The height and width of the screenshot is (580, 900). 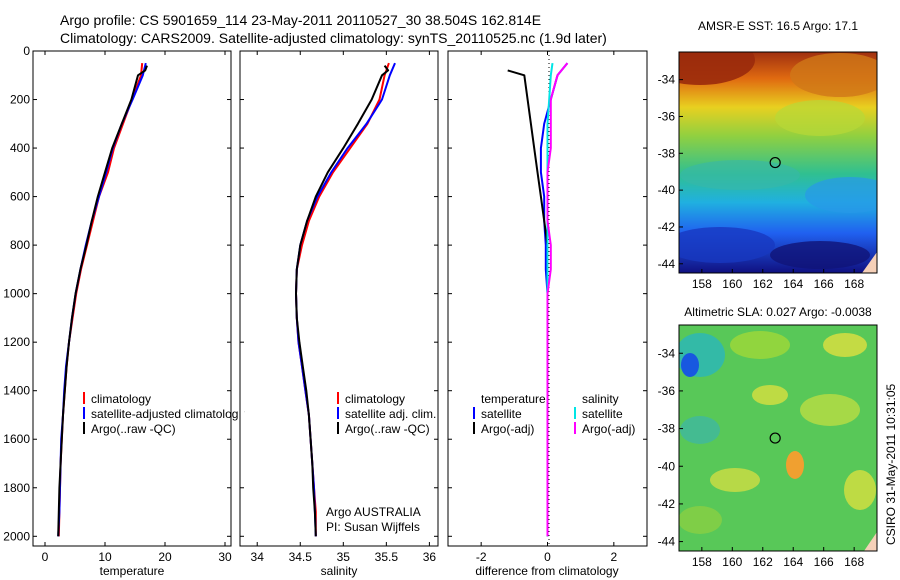 What do you see at coordinates (16, 391) in the screenshot?
I see `y-tick-label: 1400` at bounding box center [16, 391].